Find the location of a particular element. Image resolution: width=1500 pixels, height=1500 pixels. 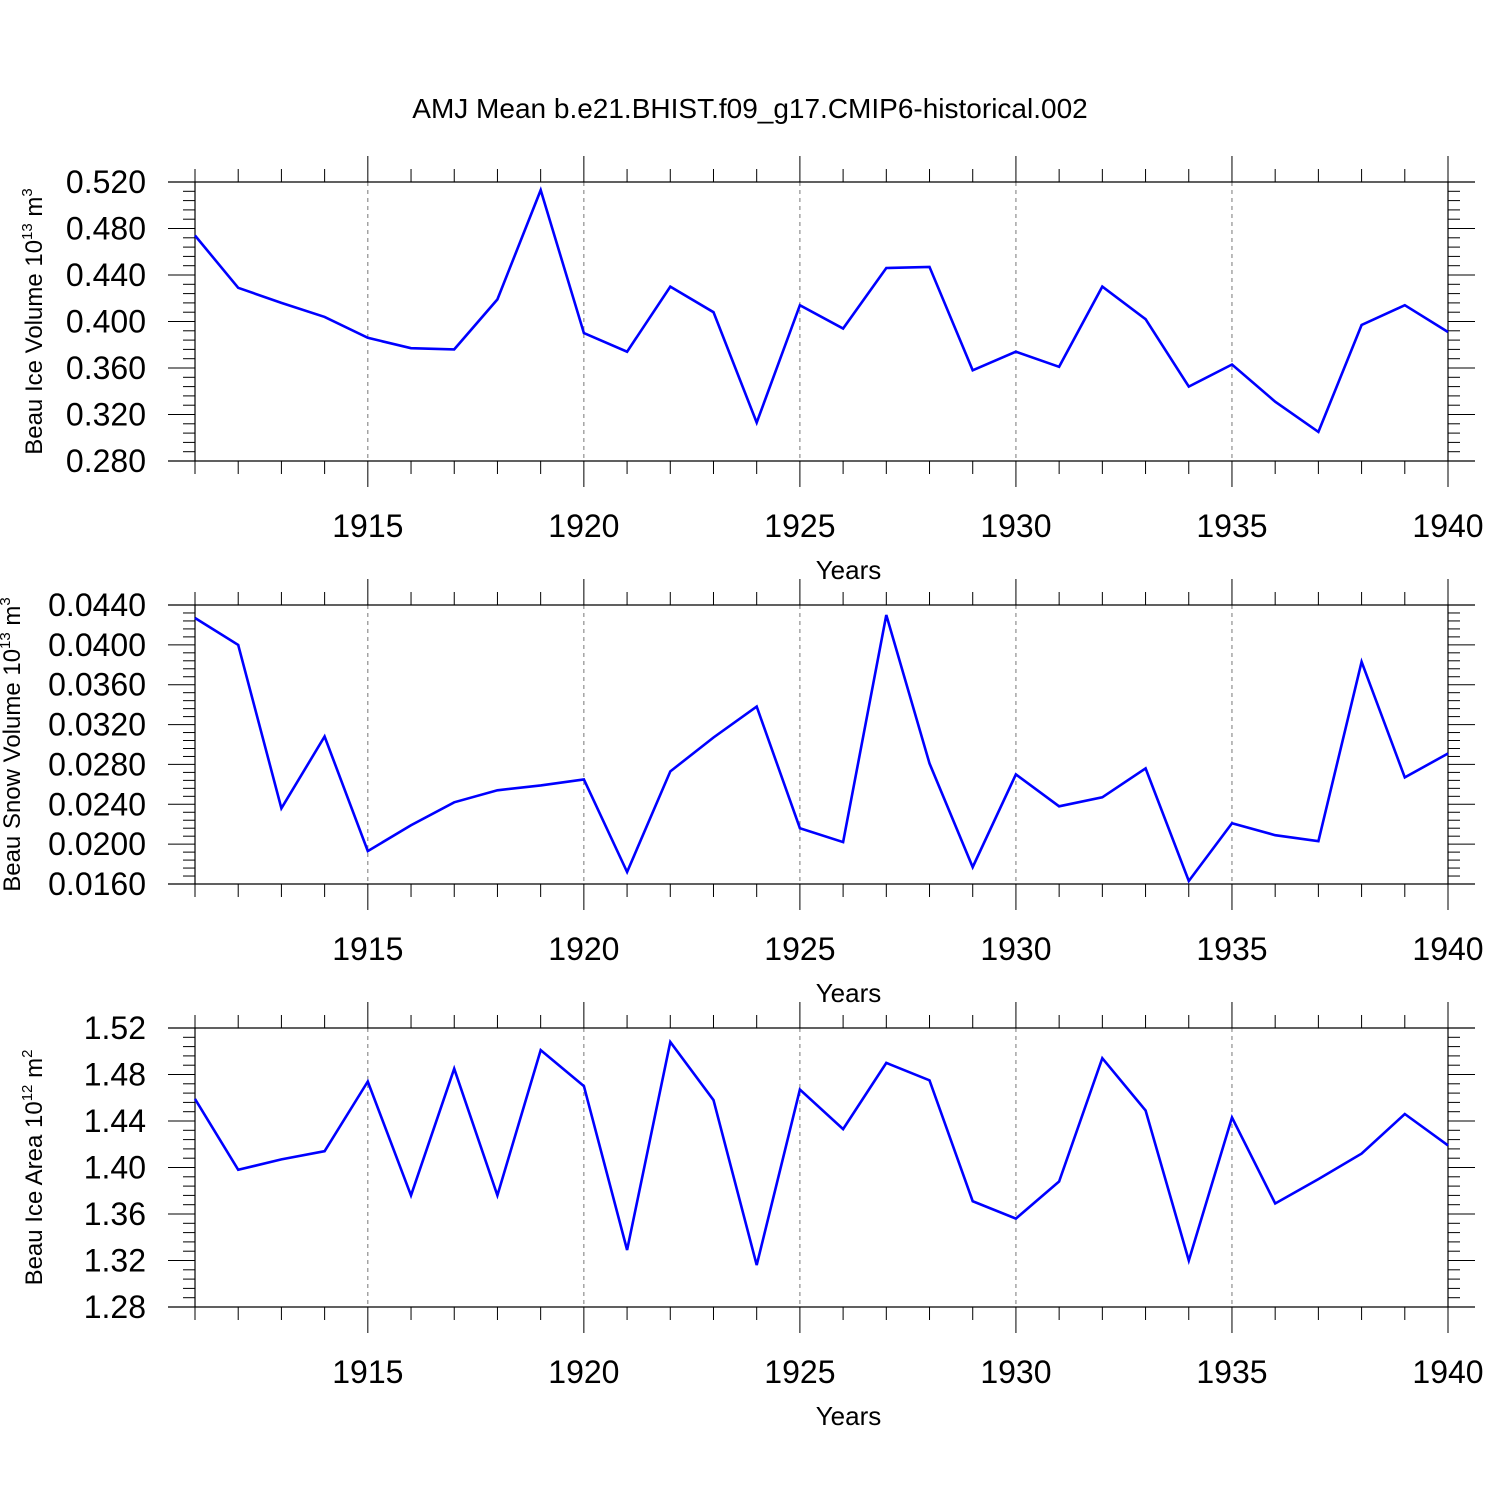

y-tick-label: 0.360 is located at coordinates (106, 368).